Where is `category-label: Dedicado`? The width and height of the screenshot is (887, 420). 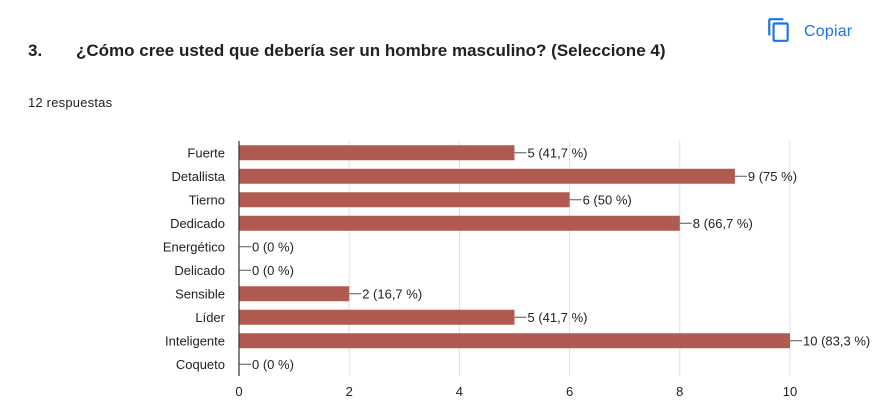
category-label: Dedicado is located at coordinates (197, 223).